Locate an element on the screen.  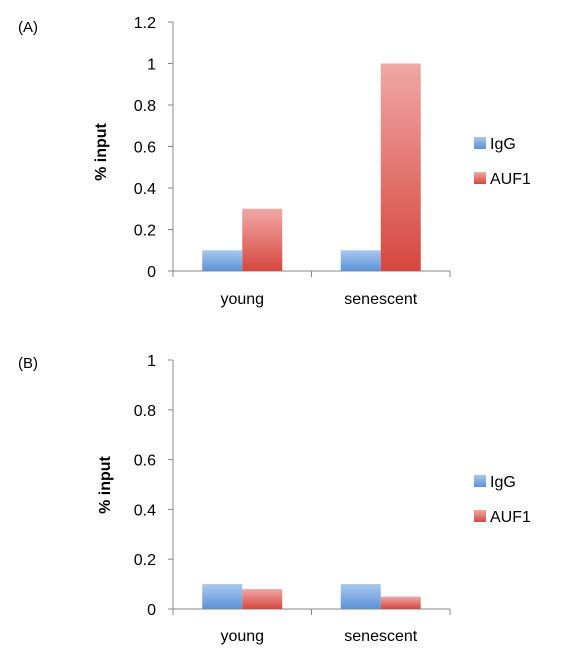
panel-label-b: (B) is located at coordinates (28, 363).